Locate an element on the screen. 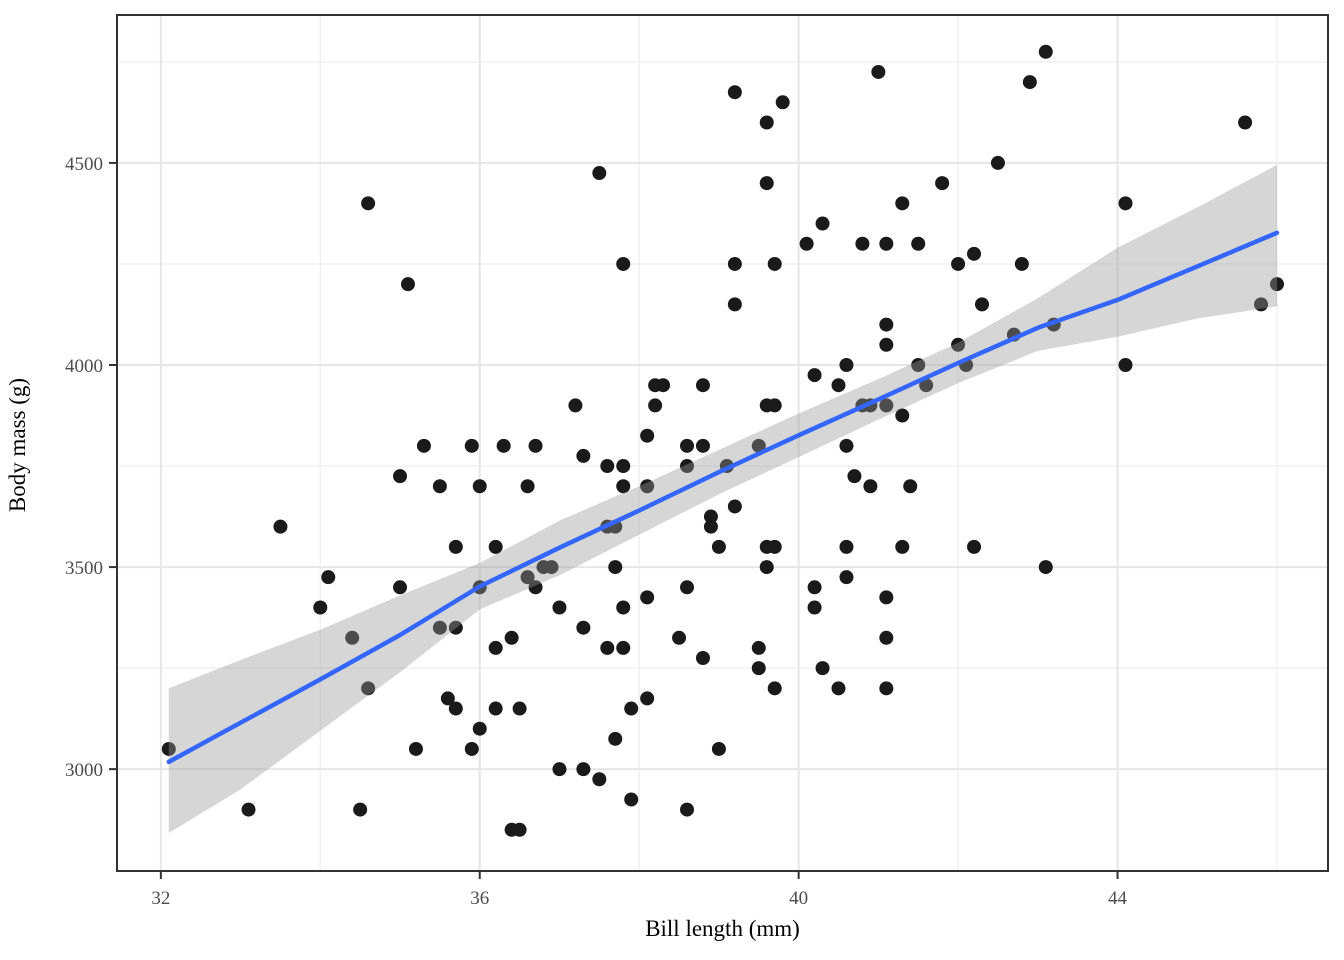 The height and width of the screenshot is (960, 1344). y-tick-label: 4500 is located at coordinates (84, 164).